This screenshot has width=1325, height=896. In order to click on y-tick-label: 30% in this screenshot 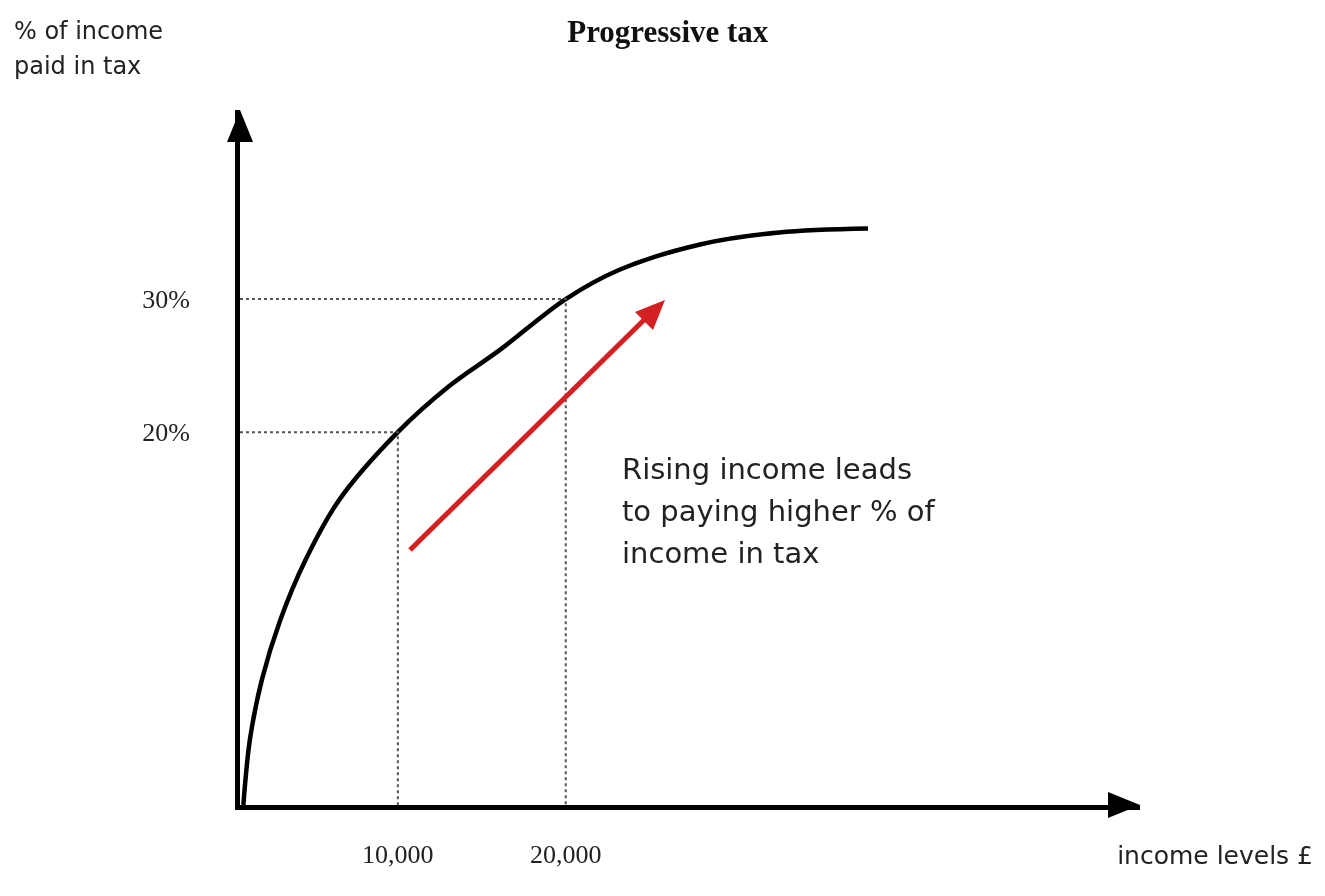, I will do `click(166, 300)`.